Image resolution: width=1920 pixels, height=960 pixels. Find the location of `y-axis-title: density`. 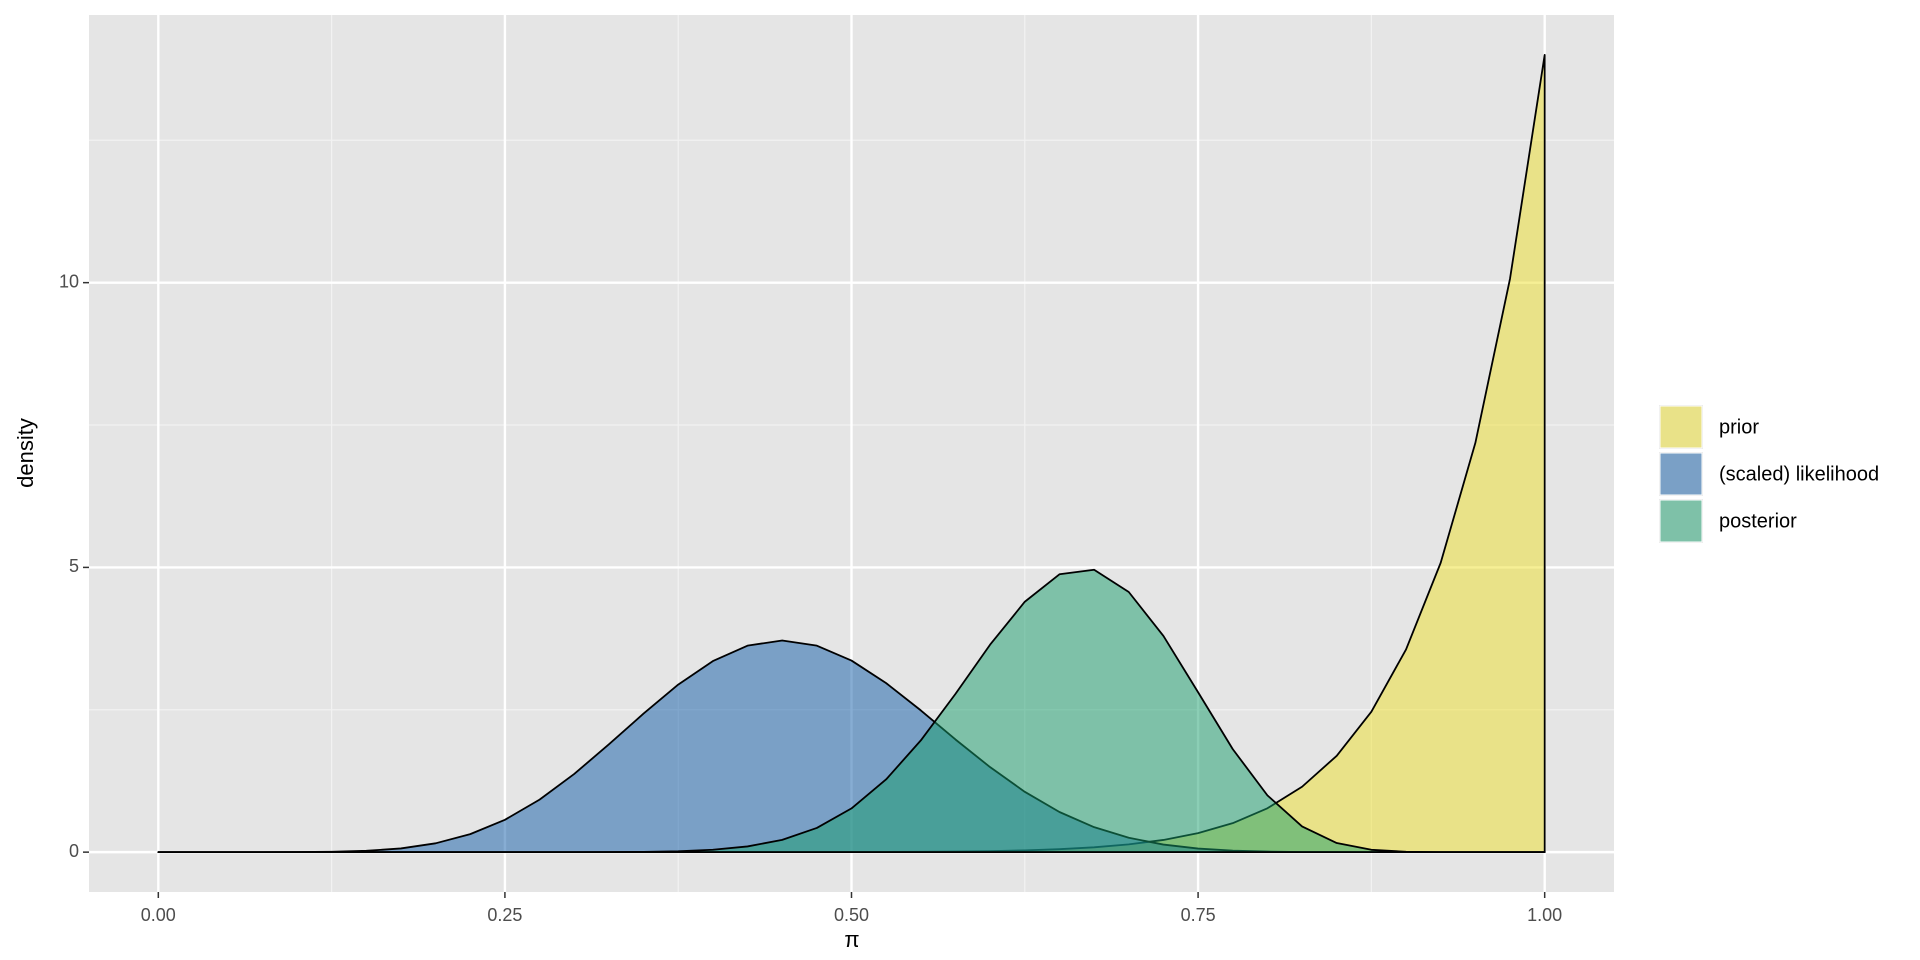

y-axis-title: density is located at coordinates (25, 453).